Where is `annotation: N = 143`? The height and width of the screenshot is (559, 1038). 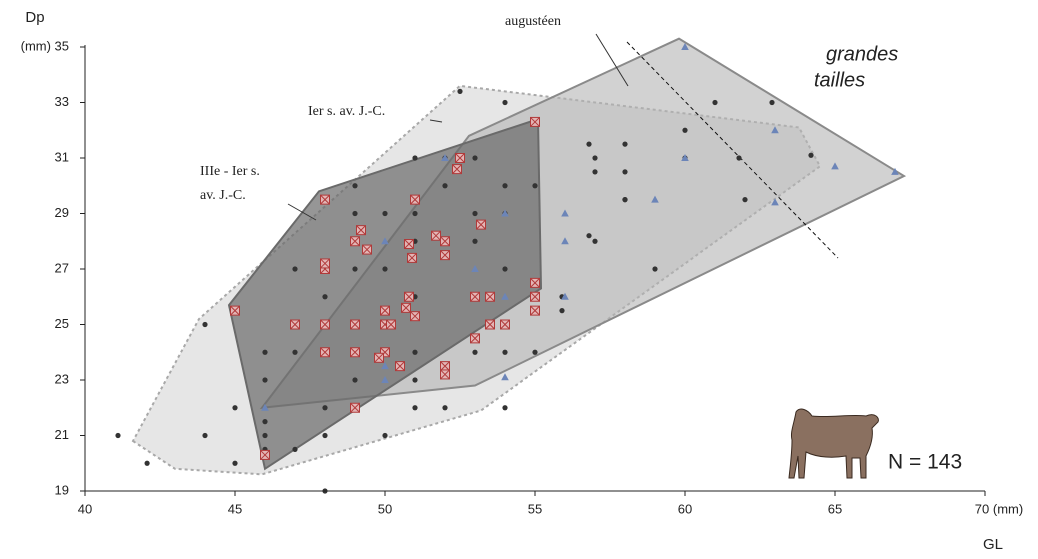
annotation: N = 143 is located at coordinates (925, 462).